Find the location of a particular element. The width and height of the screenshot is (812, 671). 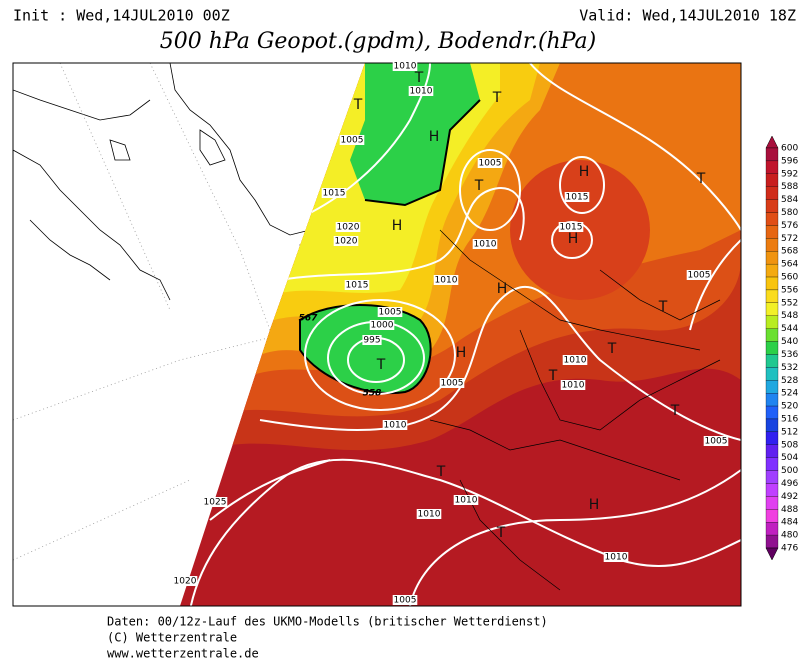

colorbar-tick-label: 600 is located at coordinates (789, 149).